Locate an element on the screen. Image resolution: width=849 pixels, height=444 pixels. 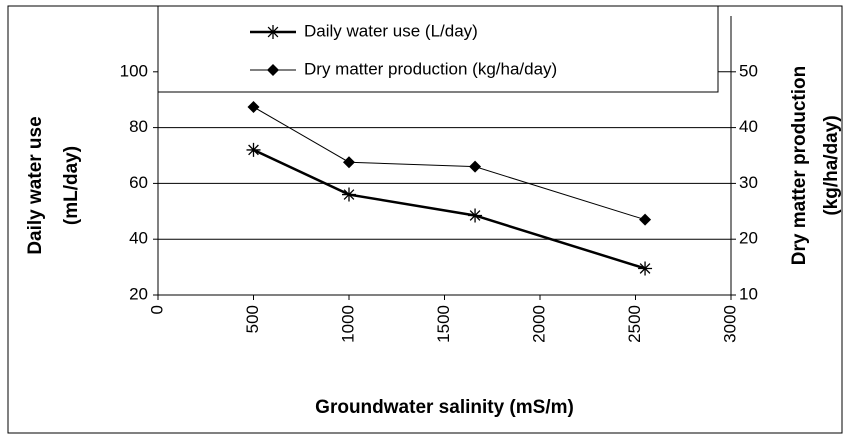
x-tick-label: 500 is located at coordinates (252, 319).